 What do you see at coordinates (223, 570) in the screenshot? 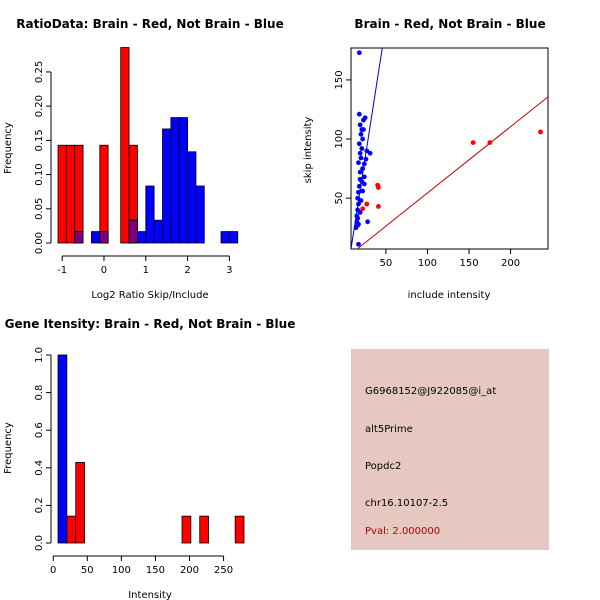
I see `intensity-x-tick-label: 250` at bounding box center [223, 570].